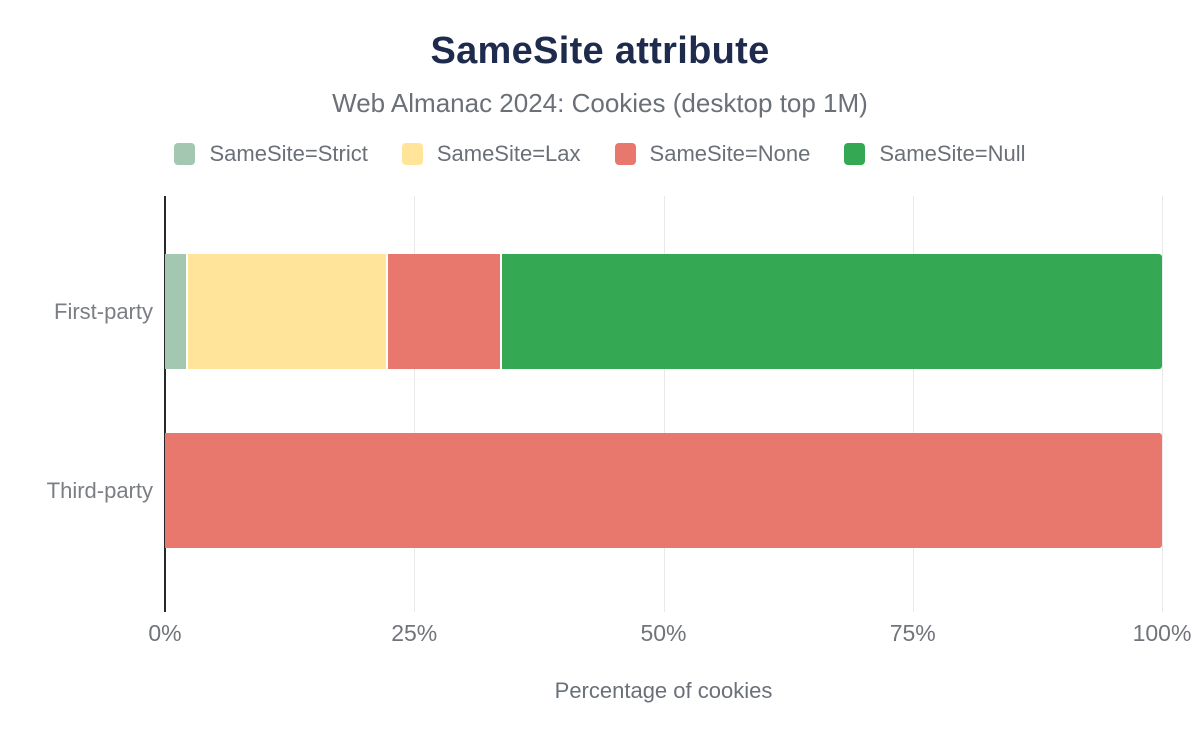  Describe the element at coordinates (663, 633) in the screenshot. I see `x-tick-label: 50%` at that location.